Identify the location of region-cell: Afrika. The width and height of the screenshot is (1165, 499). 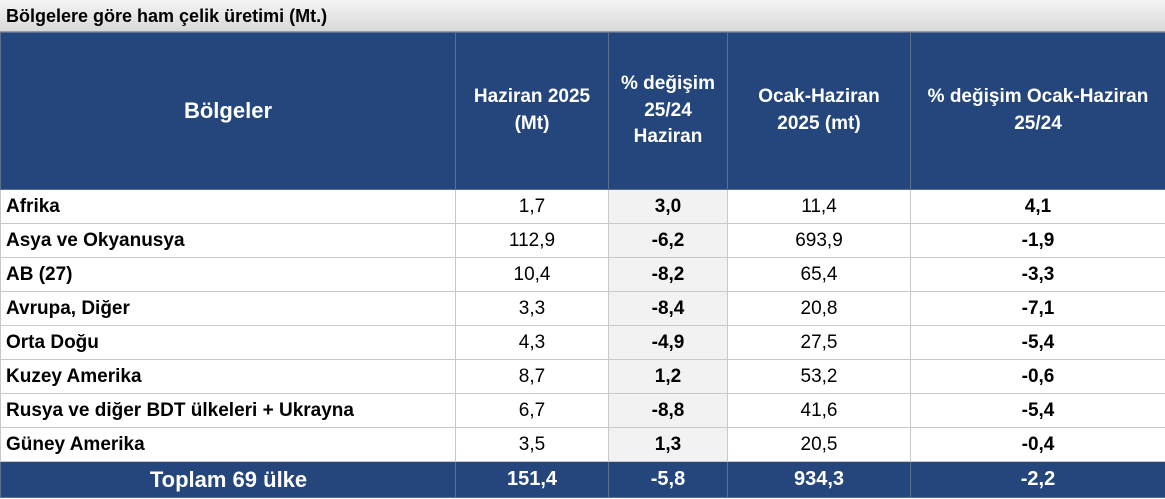
(228, 206).